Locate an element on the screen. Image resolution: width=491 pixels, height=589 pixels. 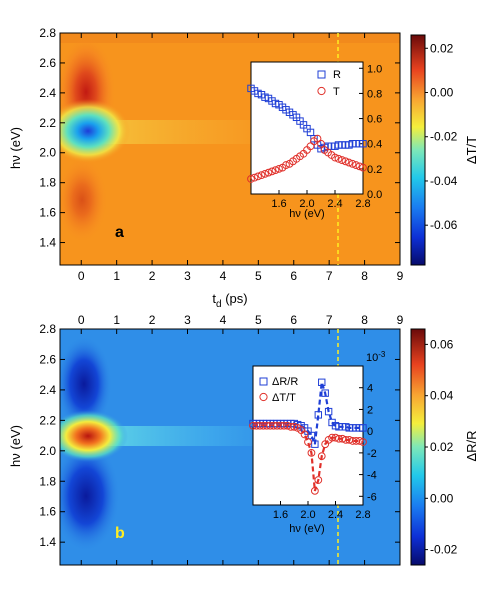
panel-label-b: b is located at coordinates (120, 533).